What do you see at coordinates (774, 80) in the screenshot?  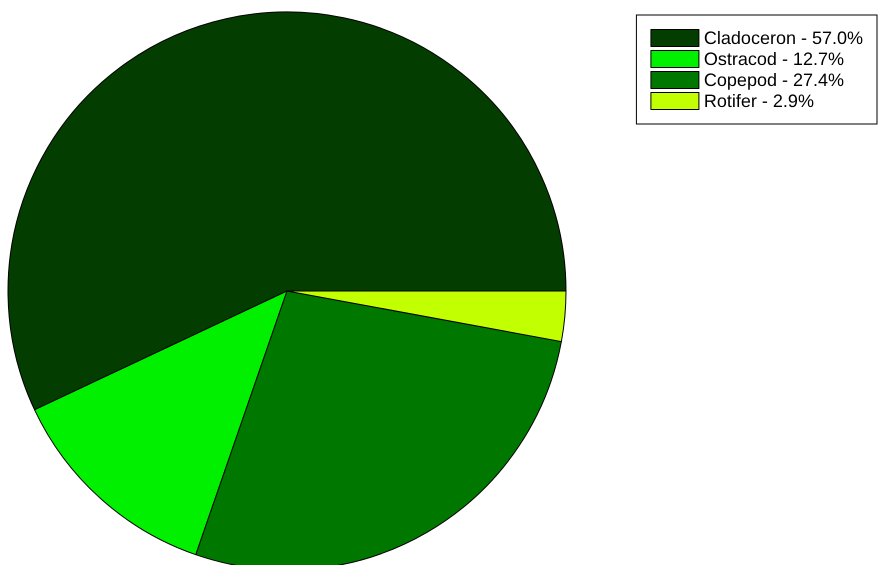 I see `legend-label: Copepod - 27.4%` at bounding box center [774, 80].